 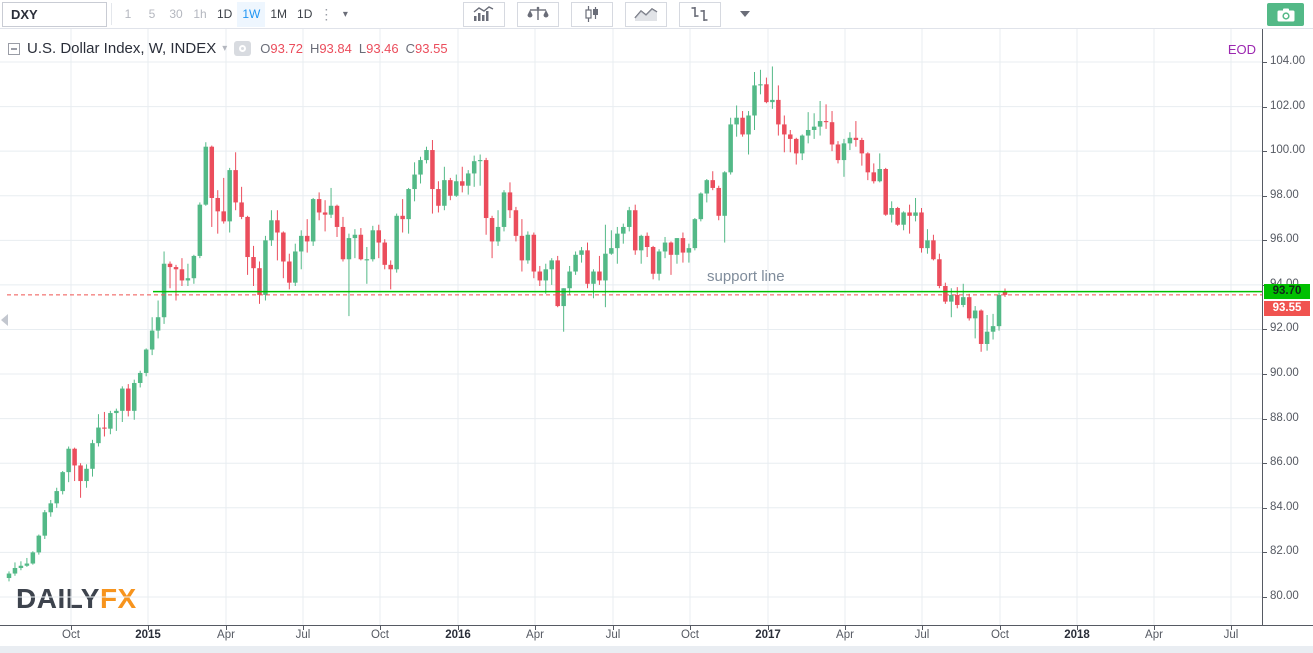 What do you see at coordinates (152, 14) in the screenshot?
I see `interval-button-5-1: 5` at bounding box center [152, 14].